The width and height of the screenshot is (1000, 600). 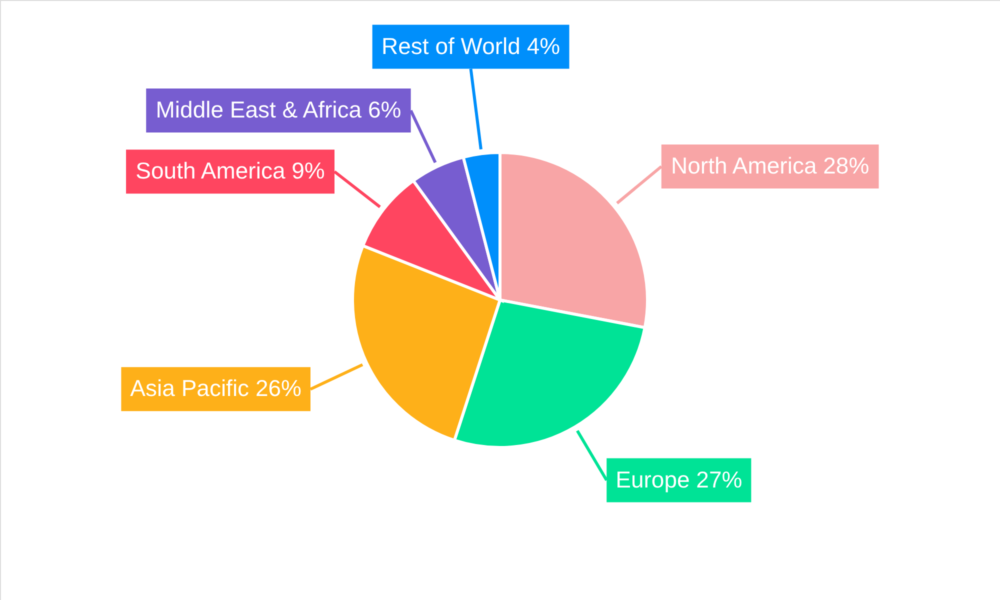 What do you see at coordinates (679, 479) in the screenshot?
I see `slice-label: Europe 27%` at bounding box center [679, 479].